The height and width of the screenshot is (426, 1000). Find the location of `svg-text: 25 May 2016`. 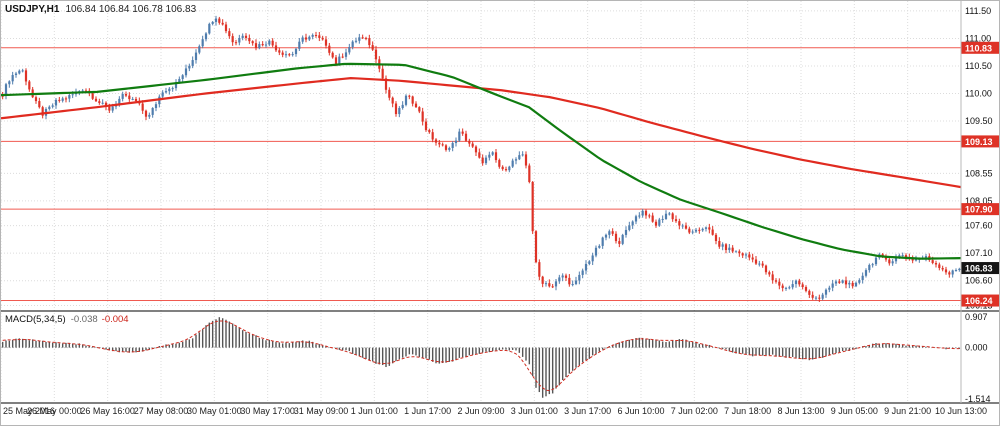

svg-text: 25 May 2016 is located at coordinates (29, 411).